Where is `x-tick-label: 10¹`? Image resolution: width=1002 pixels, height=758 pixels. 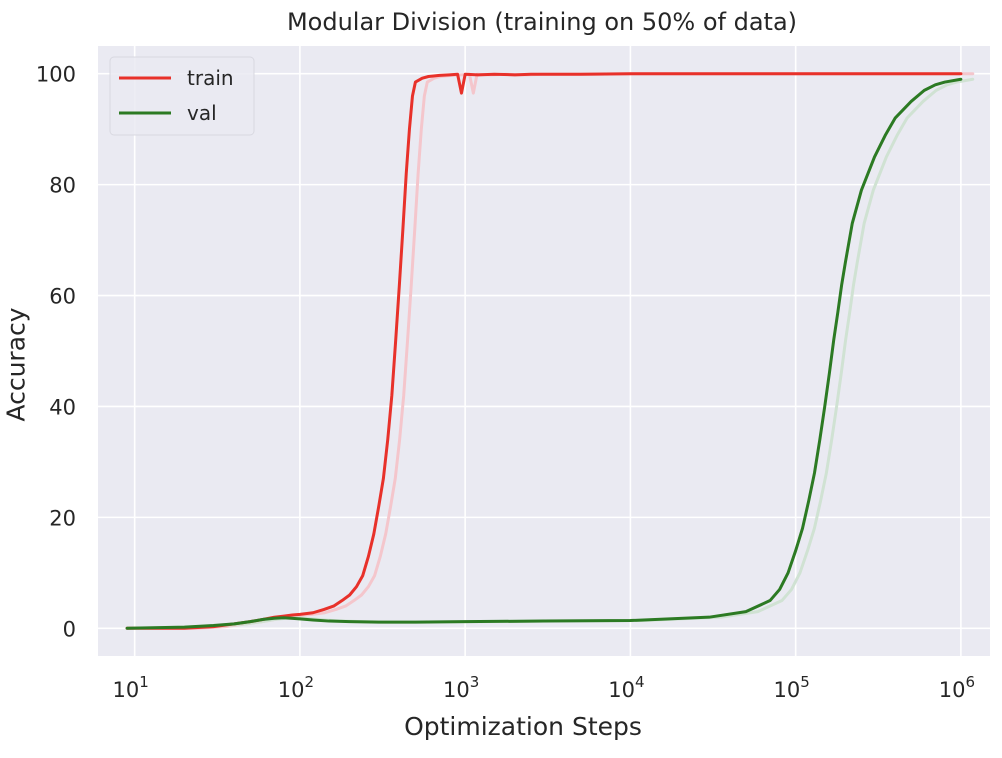 x-tick-label: 10¹ is located at coordinates (131, 687).